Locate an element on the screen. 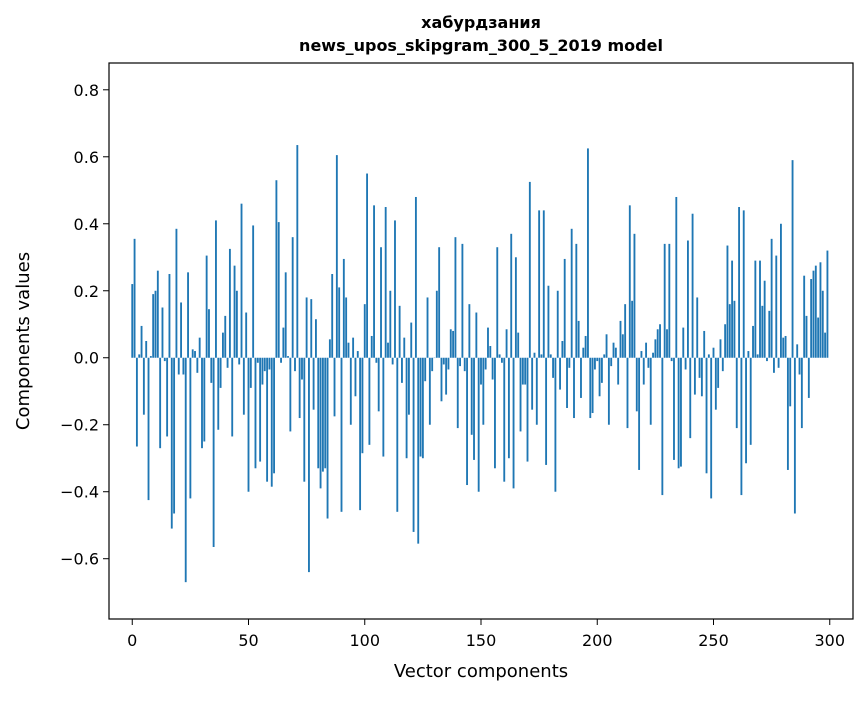 Image resolution: width=867 pixels, height=701 pixels. x-tick-label: 100 is located at coordinates (364, 640).